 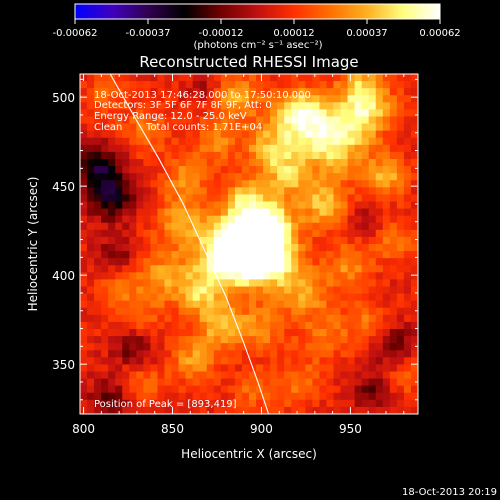 What do you see at coordinates (350, 429) in the screenshot?
I see `x-tick-label: 950` at bounding box center [350, 429].